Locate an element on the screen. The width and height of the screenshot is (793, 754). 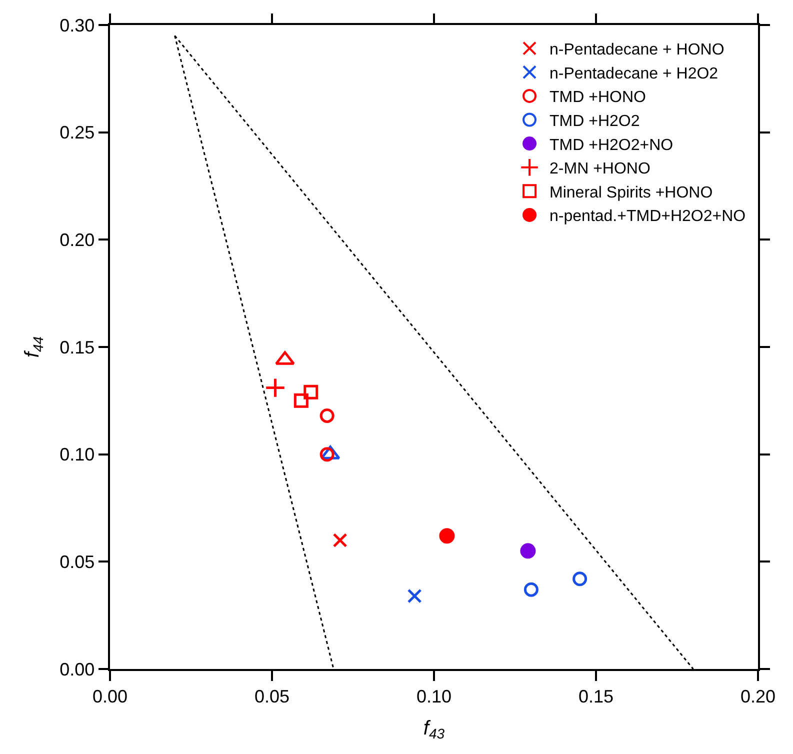
y-tick-label: 0.10 is located at coordinates (77, 454).